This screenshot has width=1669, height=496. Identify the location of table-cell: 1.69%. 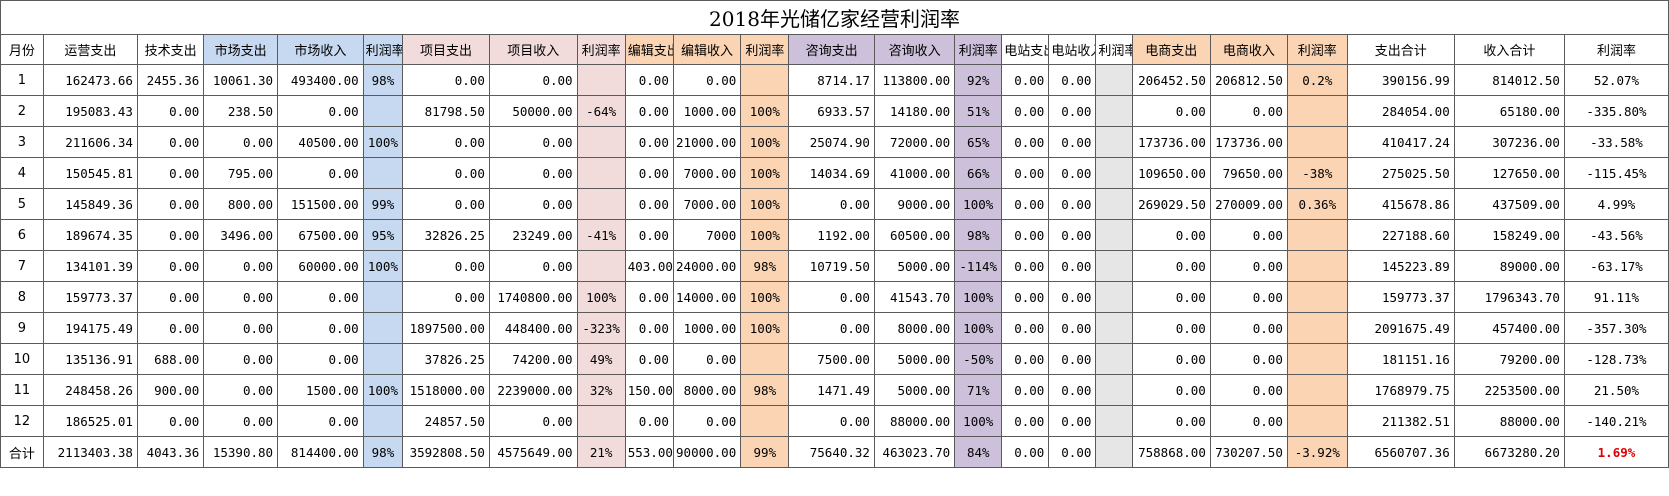
(1616, 452).